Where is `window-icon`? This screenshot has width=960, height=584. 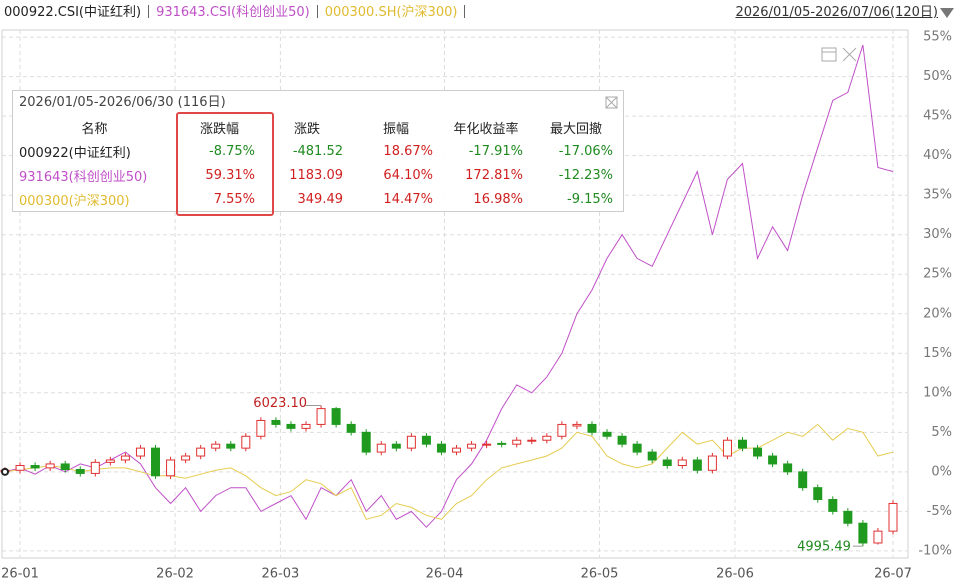 window-icon is located at coordinates (829, 54).